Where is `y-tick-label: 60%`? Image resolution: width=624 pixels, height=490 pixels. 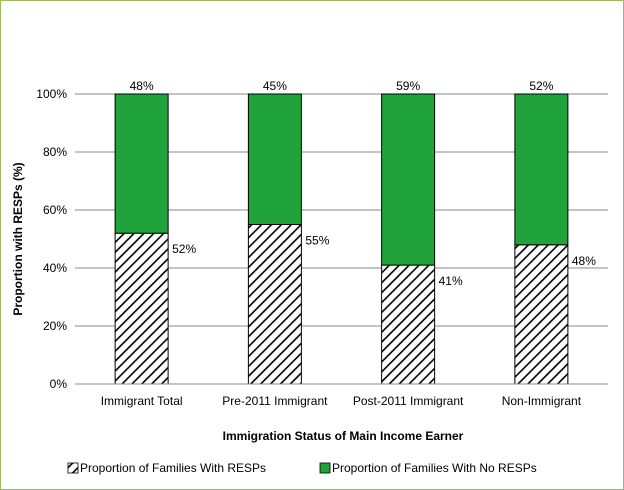 y-tick-label: 60% is located at coordinates (55, 210).